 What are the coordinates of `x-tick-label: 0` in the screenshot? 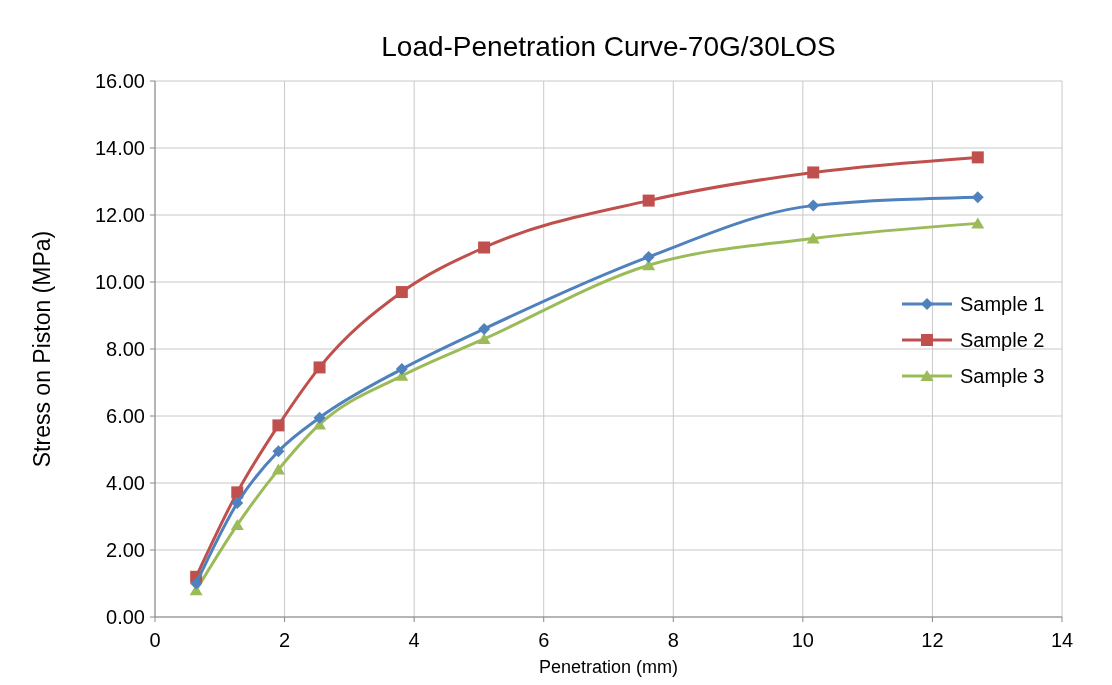 It's located at (155, 640).